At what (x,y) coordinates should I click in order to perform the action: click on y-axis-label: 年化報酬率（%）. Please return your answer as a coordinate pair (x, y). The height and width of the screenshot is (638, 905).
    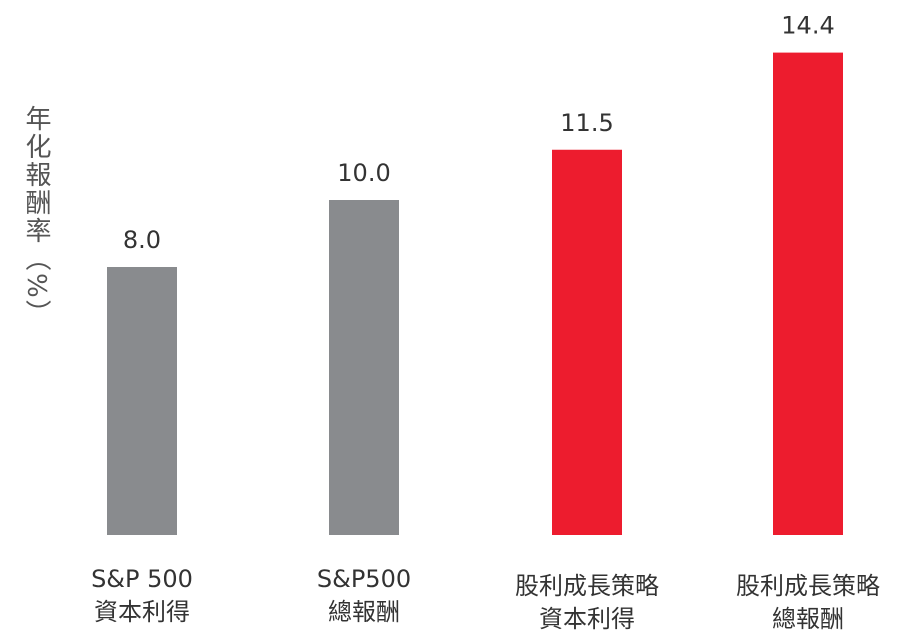
    Looking at the image, I should click on (36, 216).